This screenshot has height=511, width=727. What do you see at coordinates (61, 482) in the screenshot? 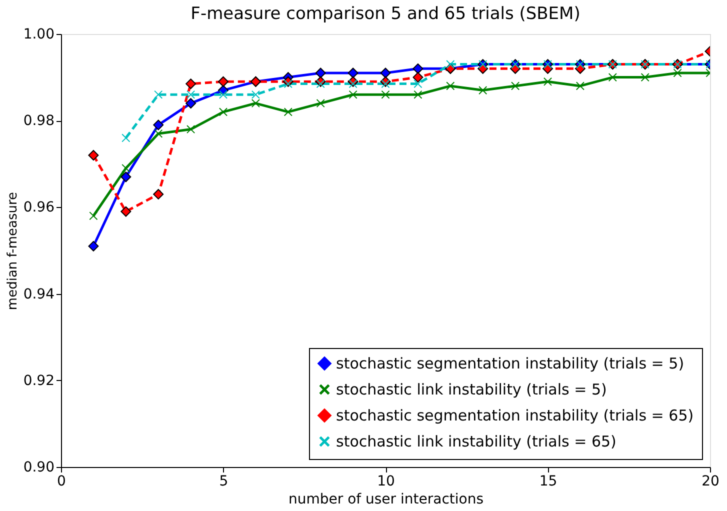
I see `x-tick-label: 0` at bounding box center [61, 482].